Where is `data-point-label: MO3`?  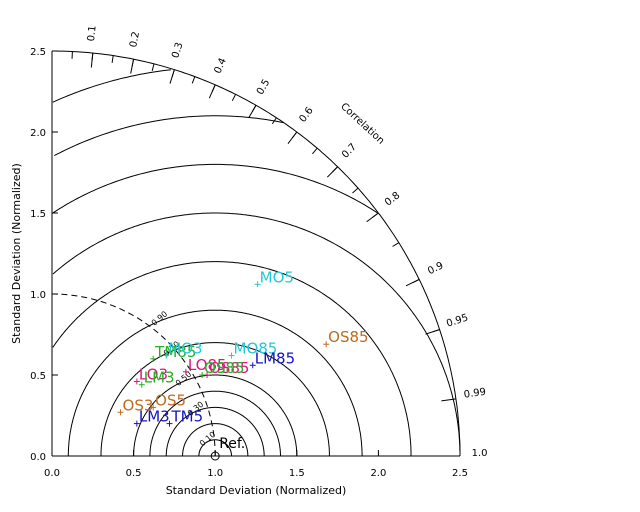 data-point-label: MO3 is located at coordinates (185, 349).